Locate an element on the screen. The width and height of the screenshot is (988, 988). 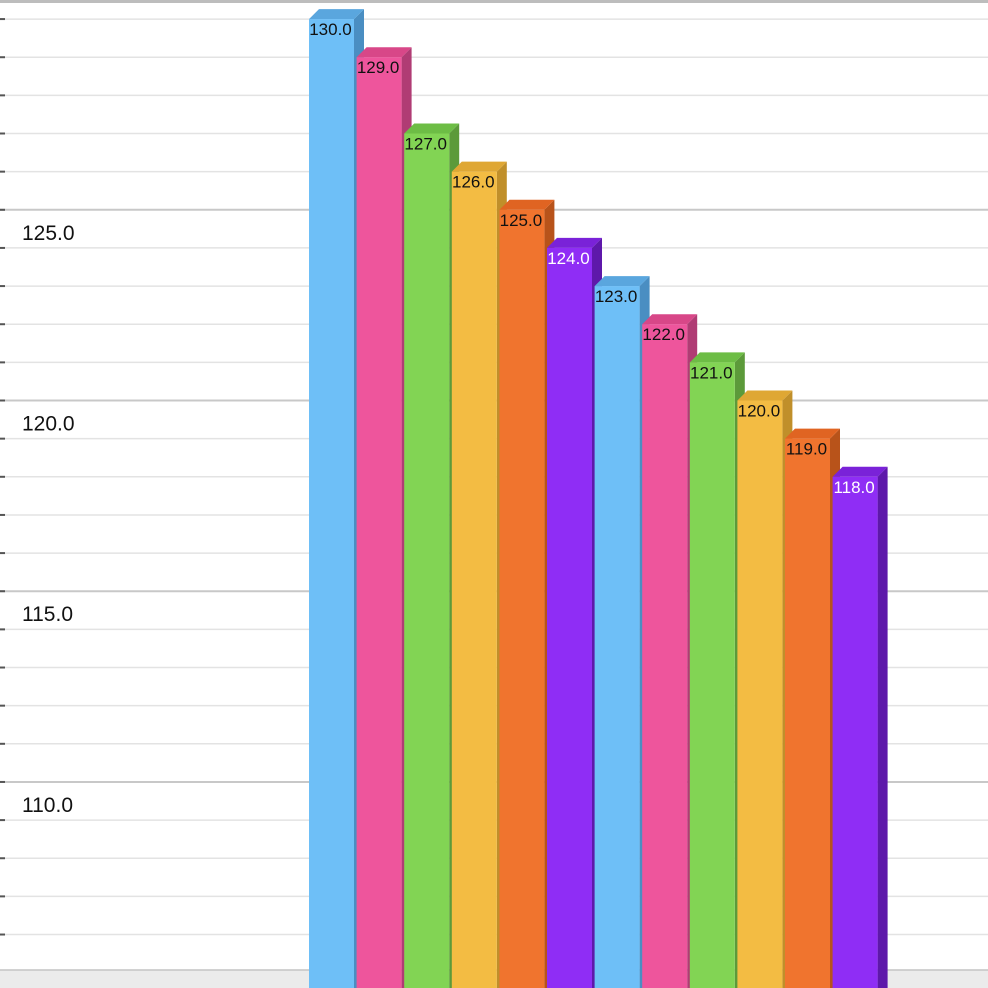
data-label: 123.0 is located at coordinates (616, 296).